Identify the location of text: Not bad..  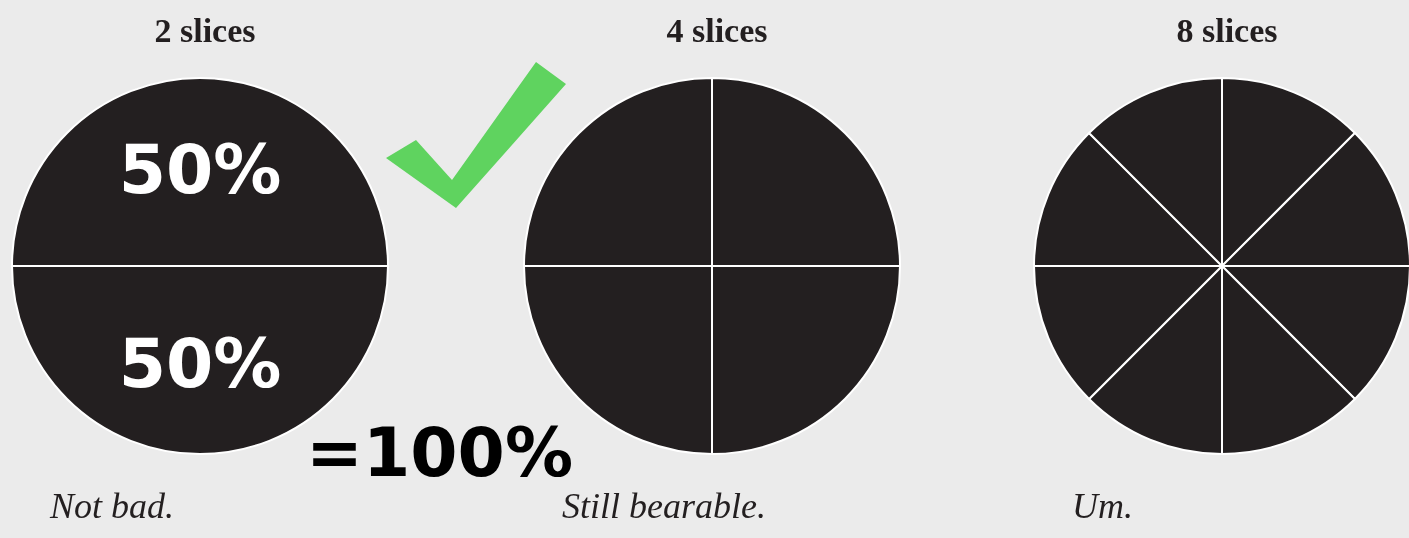
(112, 506).